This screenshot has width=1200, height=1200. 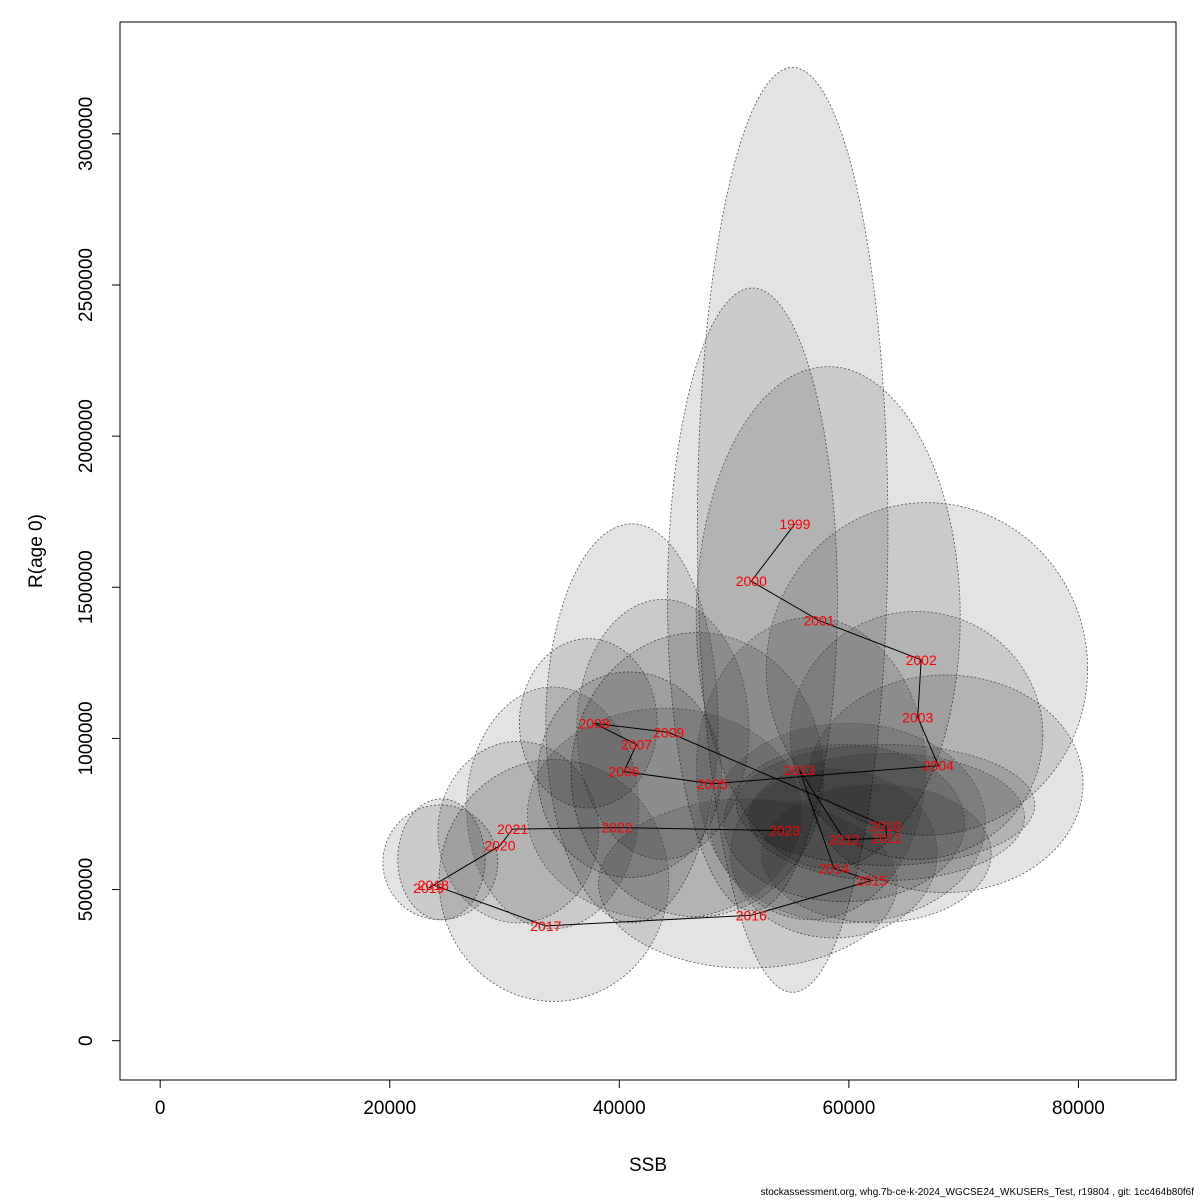 What do you see at coordinates (668, 732) in the screenshot?
I see `year-label-2009: 2009` at bounding box center [668, 732].